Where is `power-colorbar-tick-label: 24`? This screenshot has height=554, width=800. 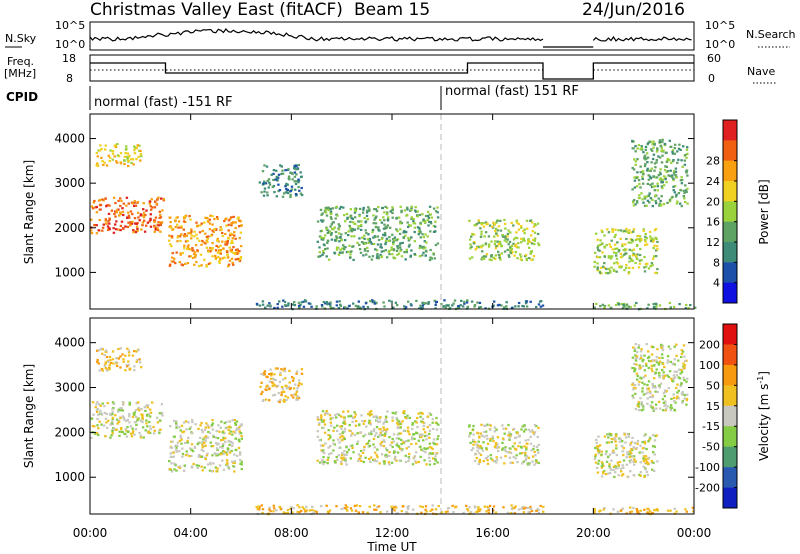
power-colorbar-tick-label: 24 is located at coordinates (713, 181).